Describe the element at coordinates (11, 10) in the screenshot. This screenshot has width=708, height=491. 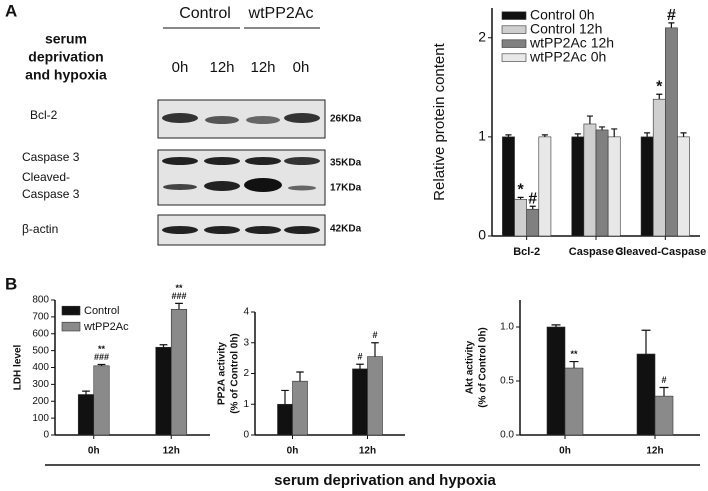
I see `panel-label: A` at that location.